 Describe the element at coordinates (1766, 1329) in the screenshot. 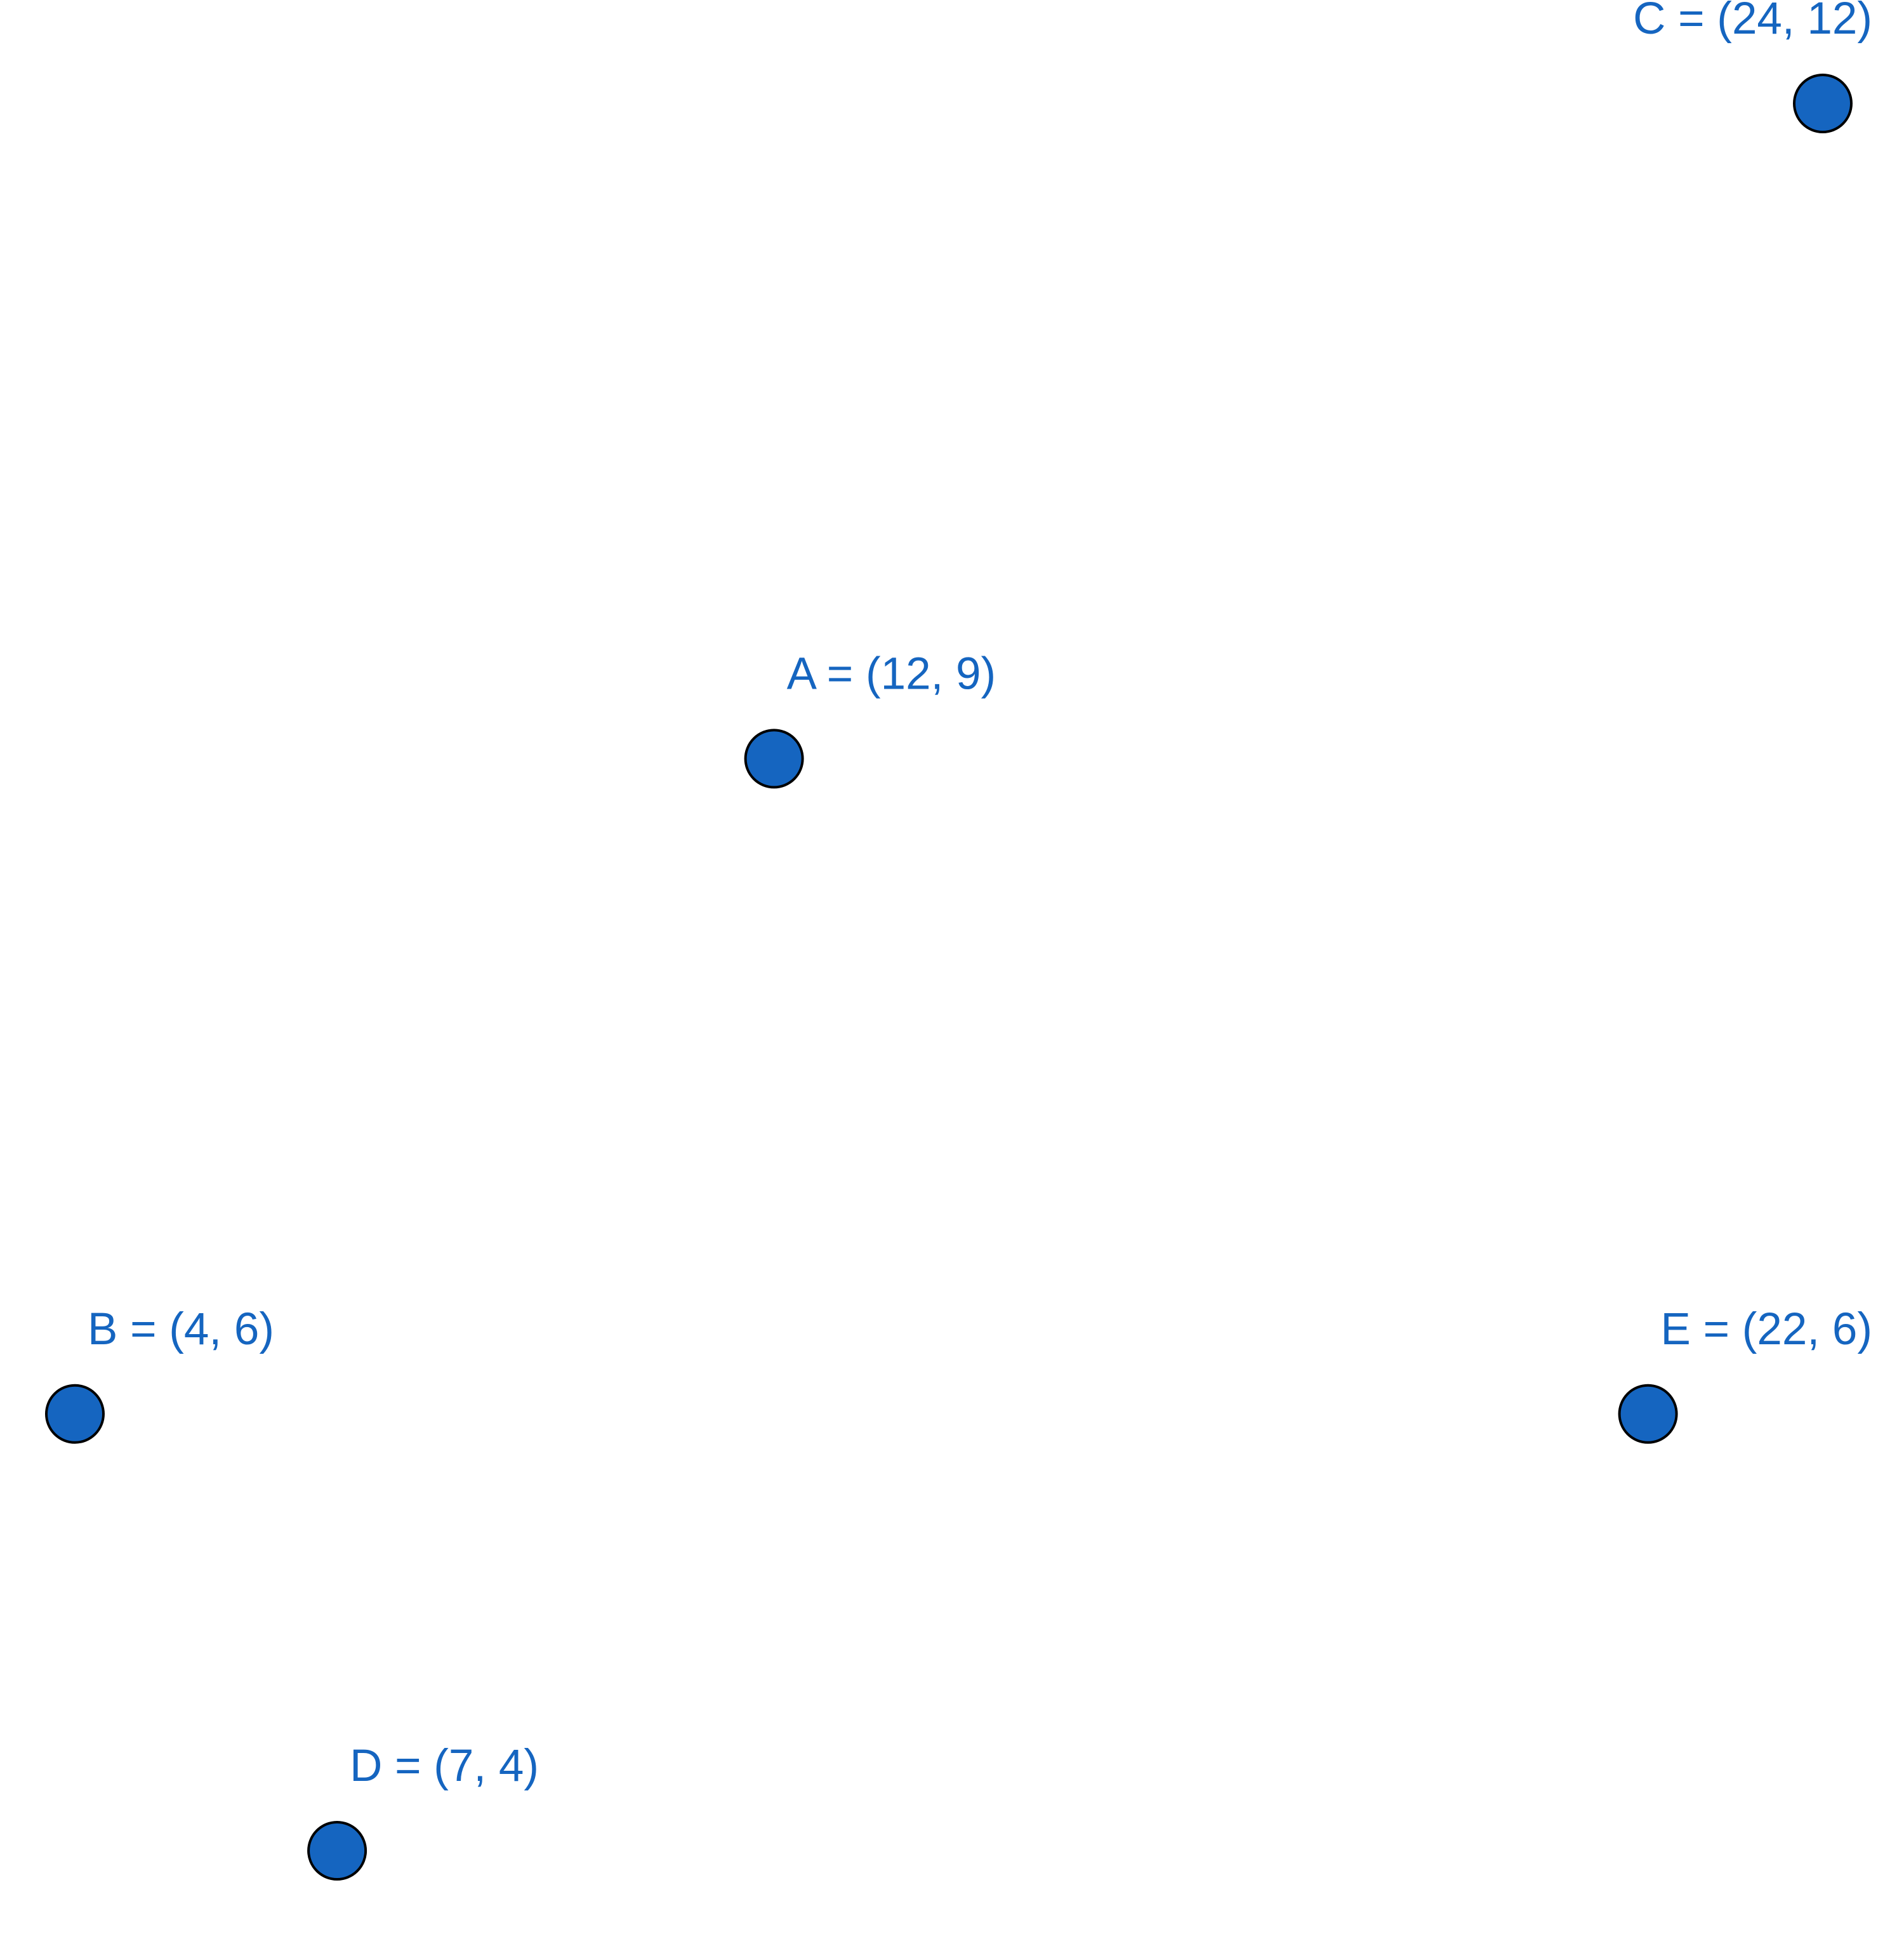

I see `point-label: E = (22, 6)` at that location.